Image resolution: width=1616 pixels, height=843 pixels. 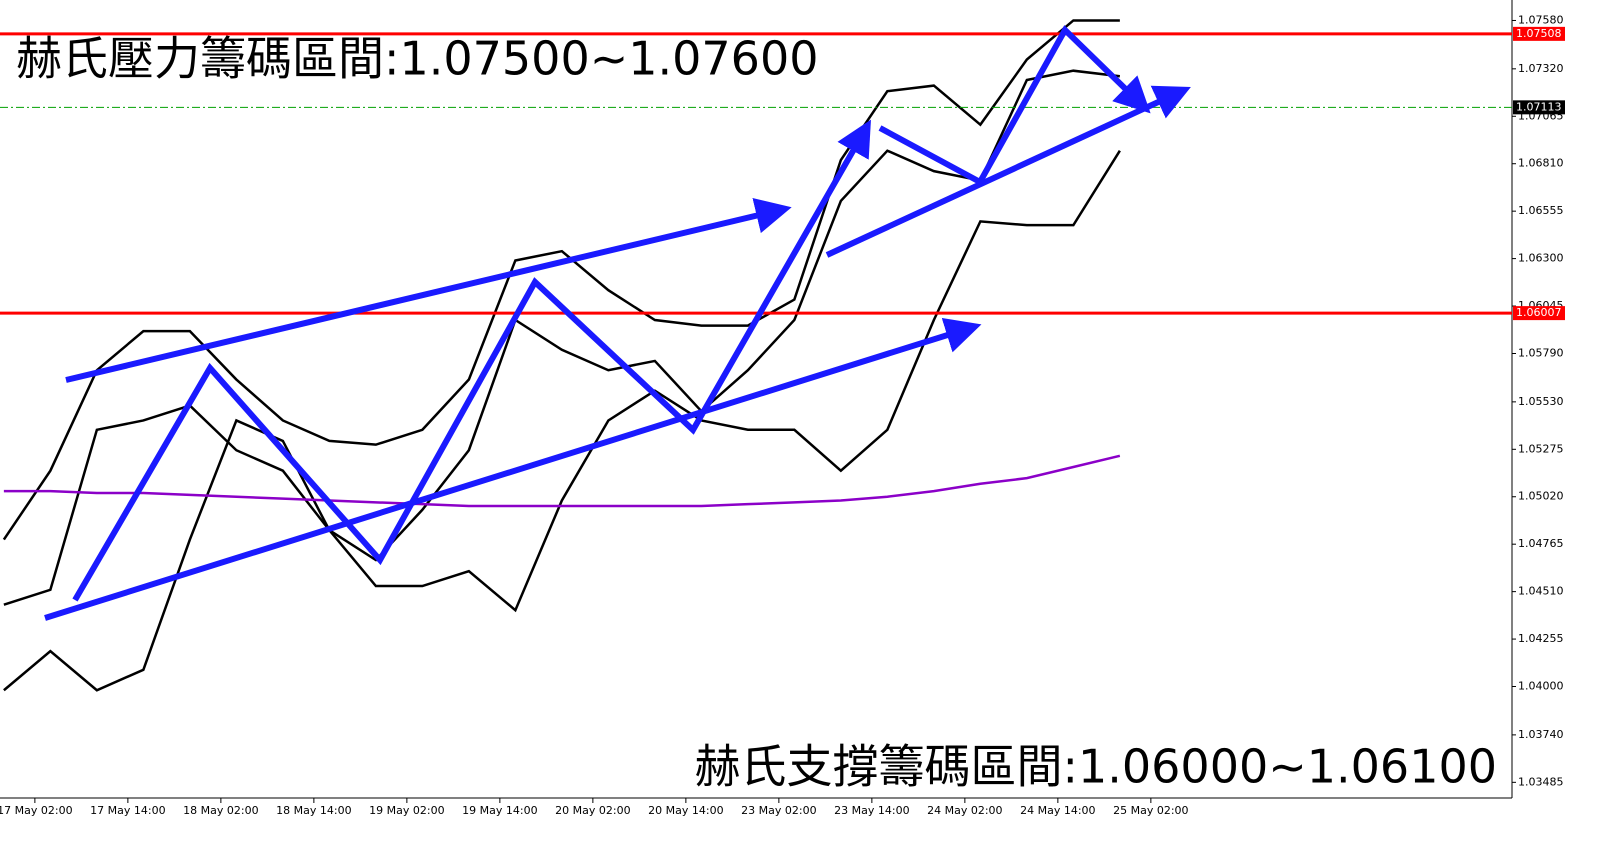 I want to click on y-tick-label: 1.07580, so click(x=1541, y=19).